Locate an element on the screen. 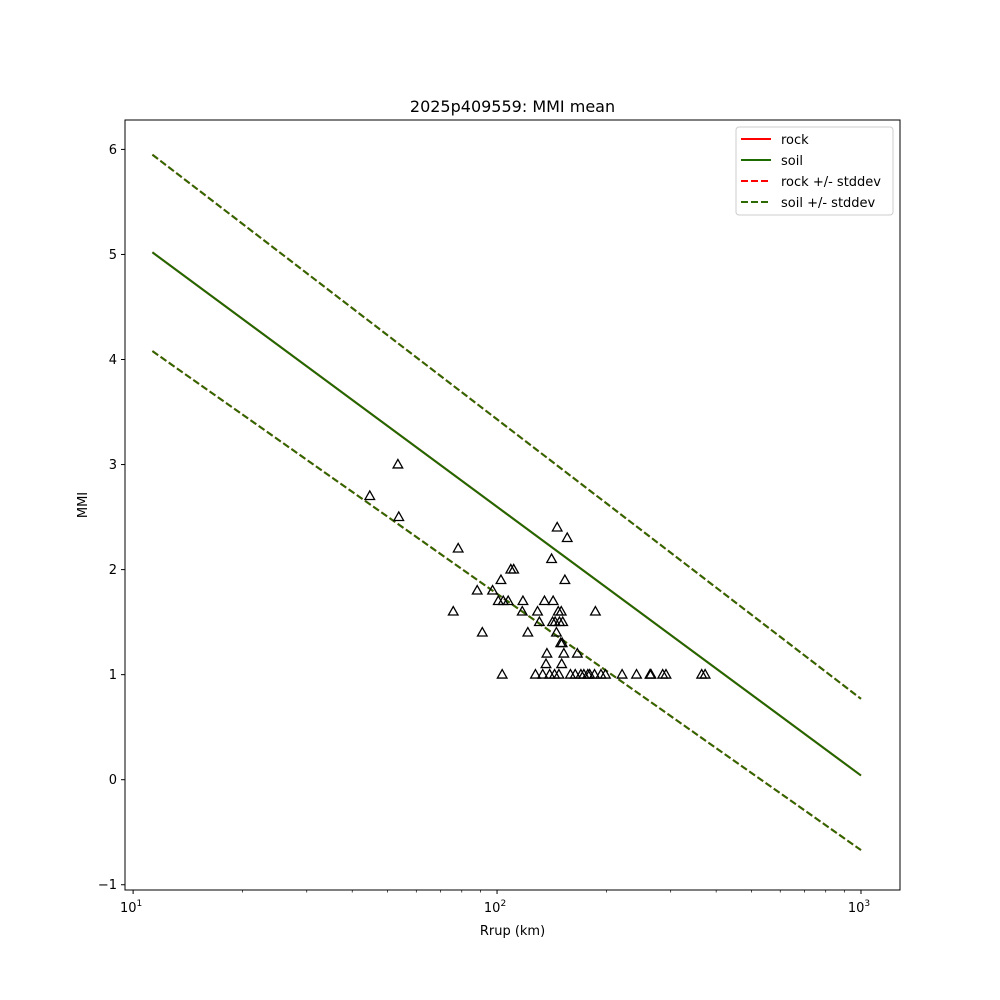 This screenshot has height=1000, width=1000. y-tick-label: 4 is located at coordinates (113, 360).